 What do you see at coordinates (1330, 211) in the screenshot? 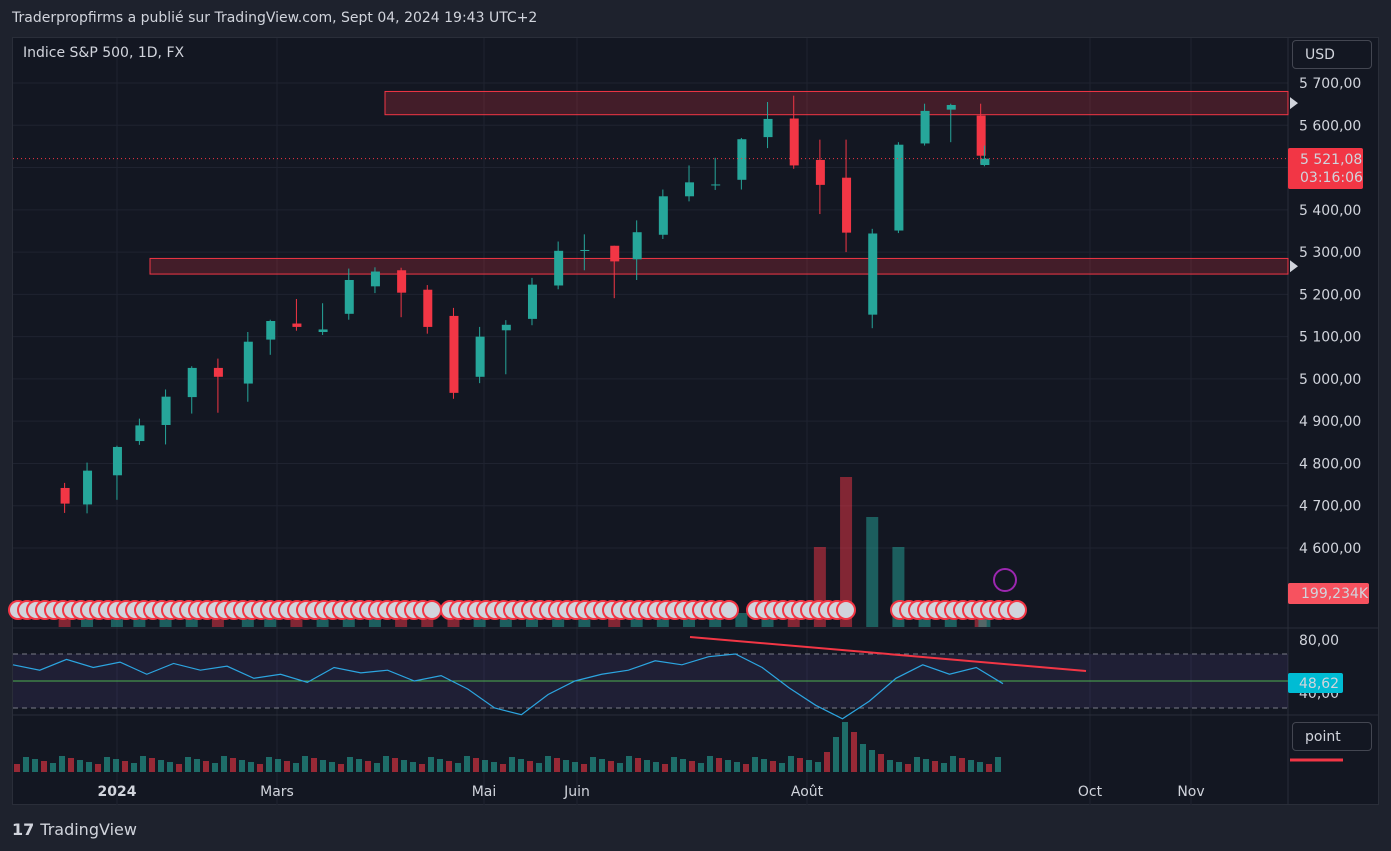
I see `price-tick-label: 5 400,00` at bounding box center [1330, 211].